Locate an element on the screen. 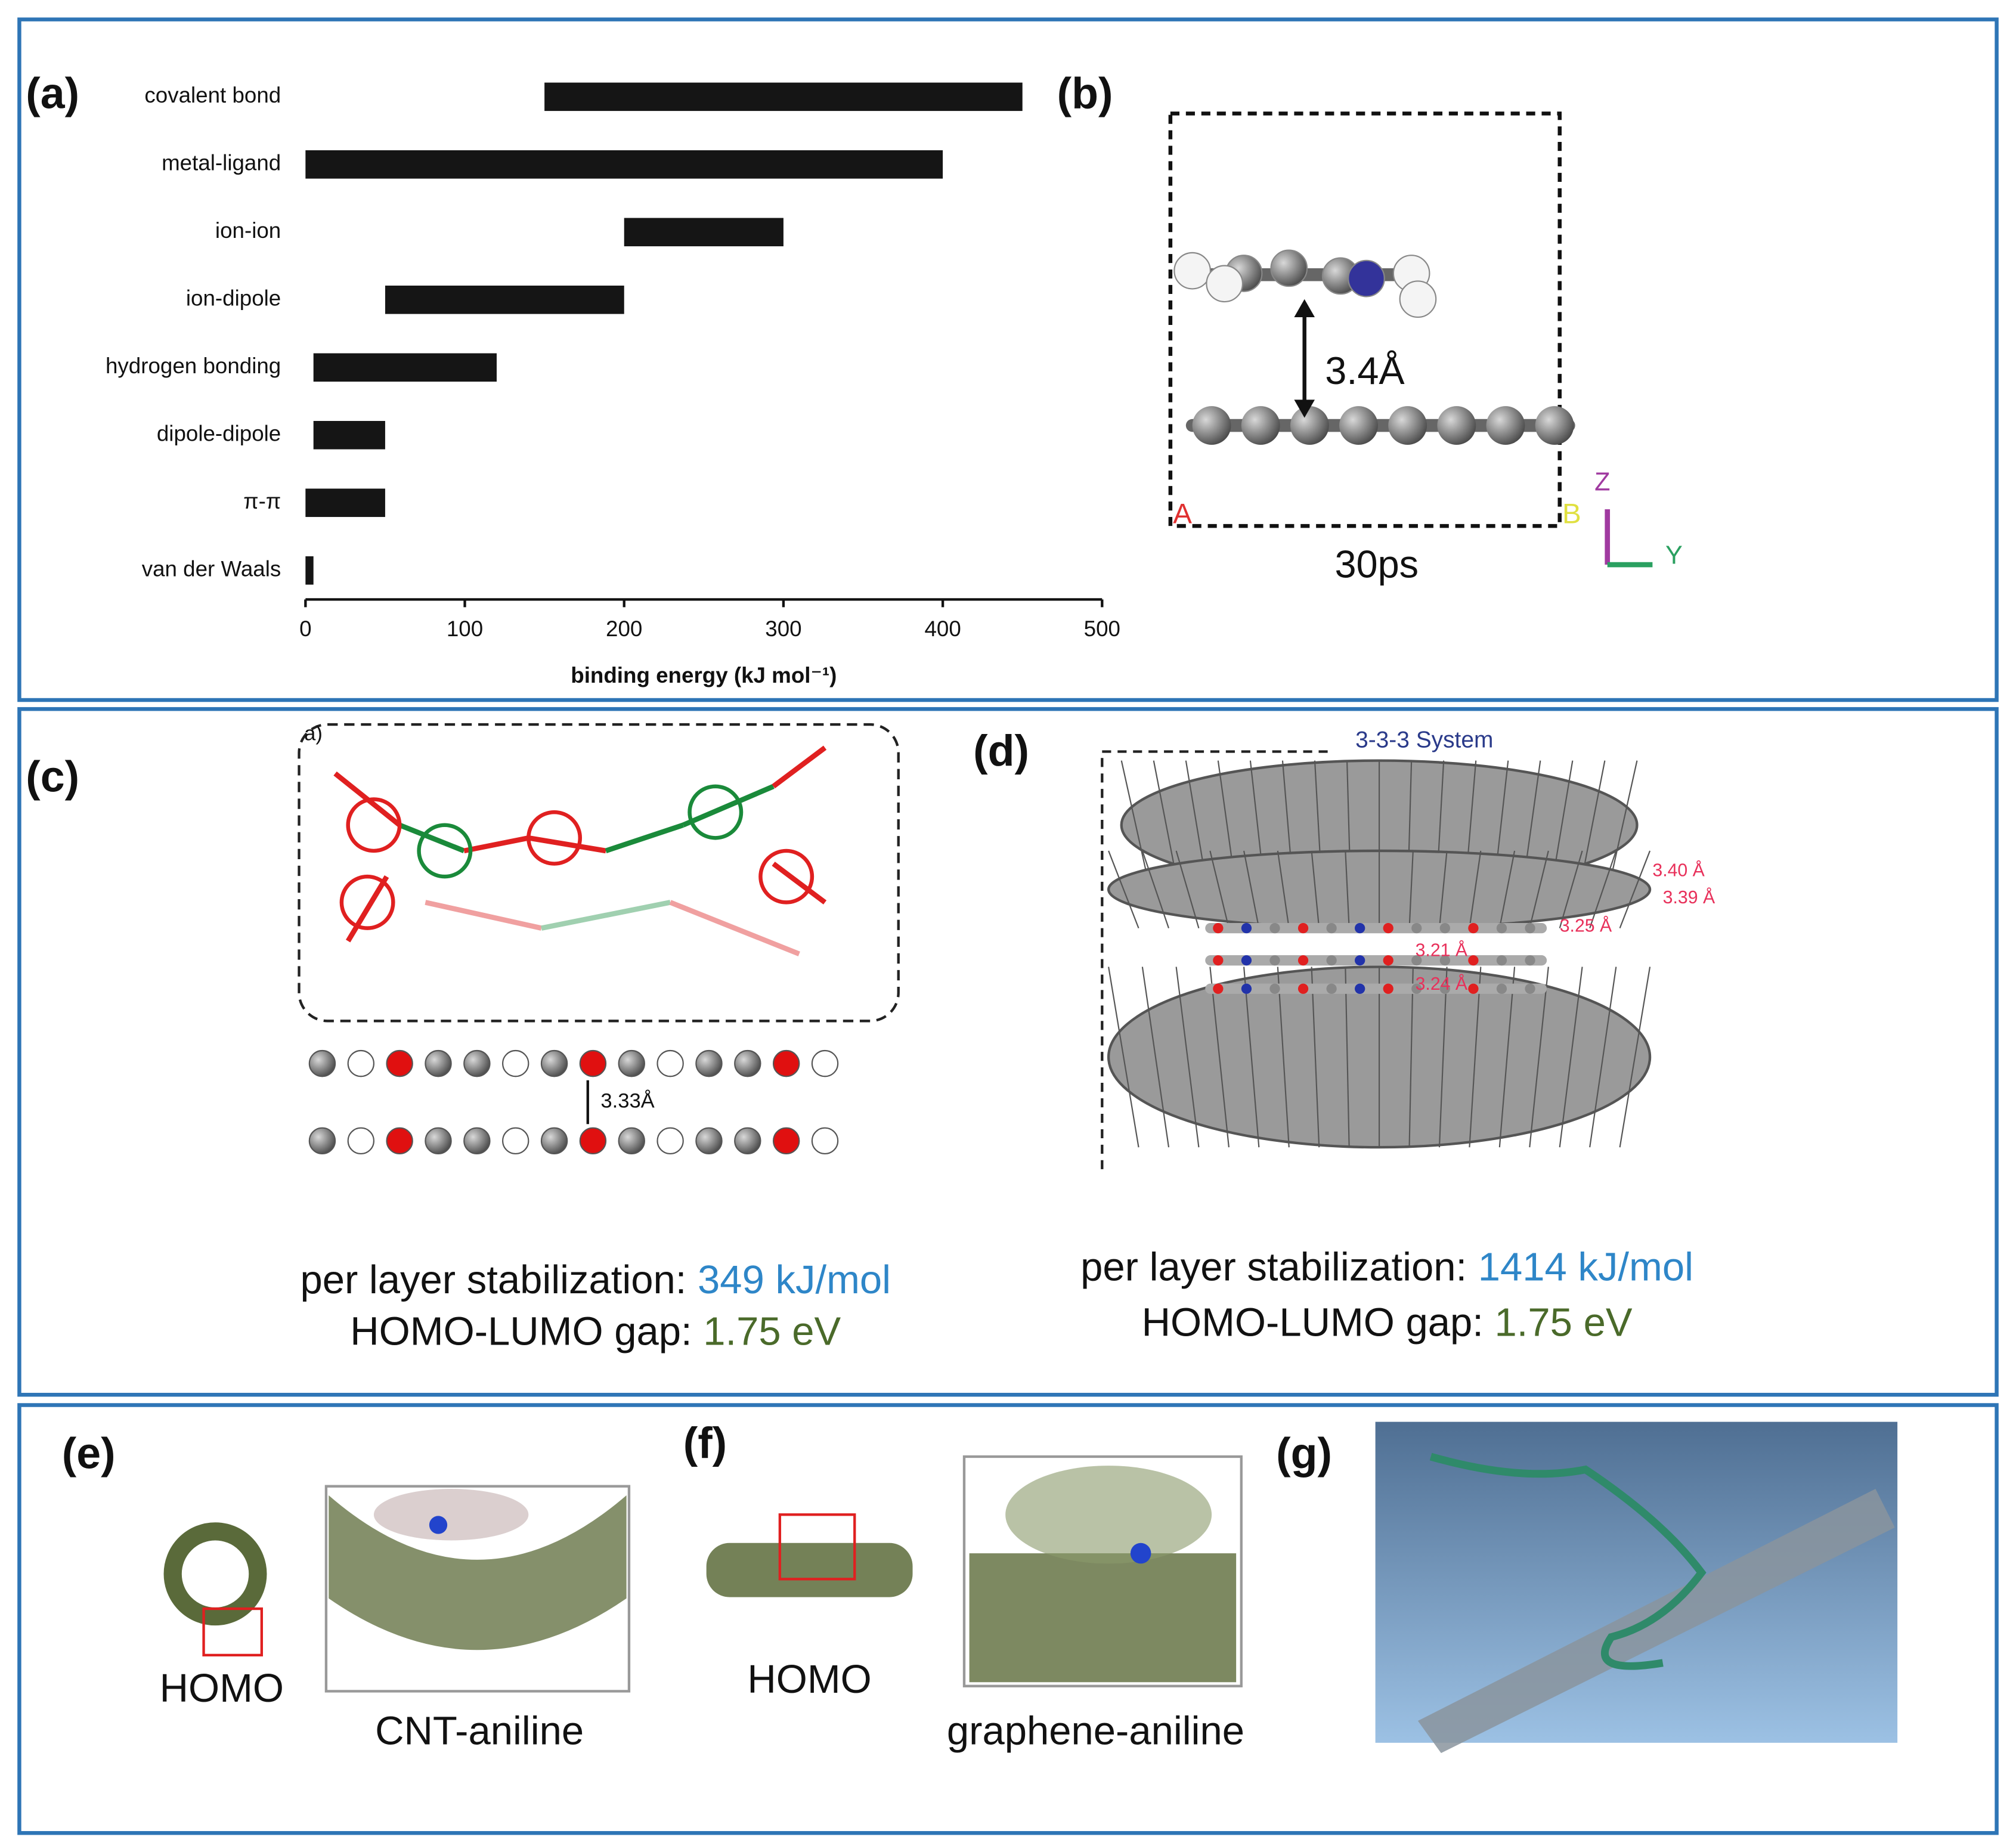 The height and width of the screenshot is (1846, 2016). distance-label: 3.24 Å is located at coordinates (1442, 984).